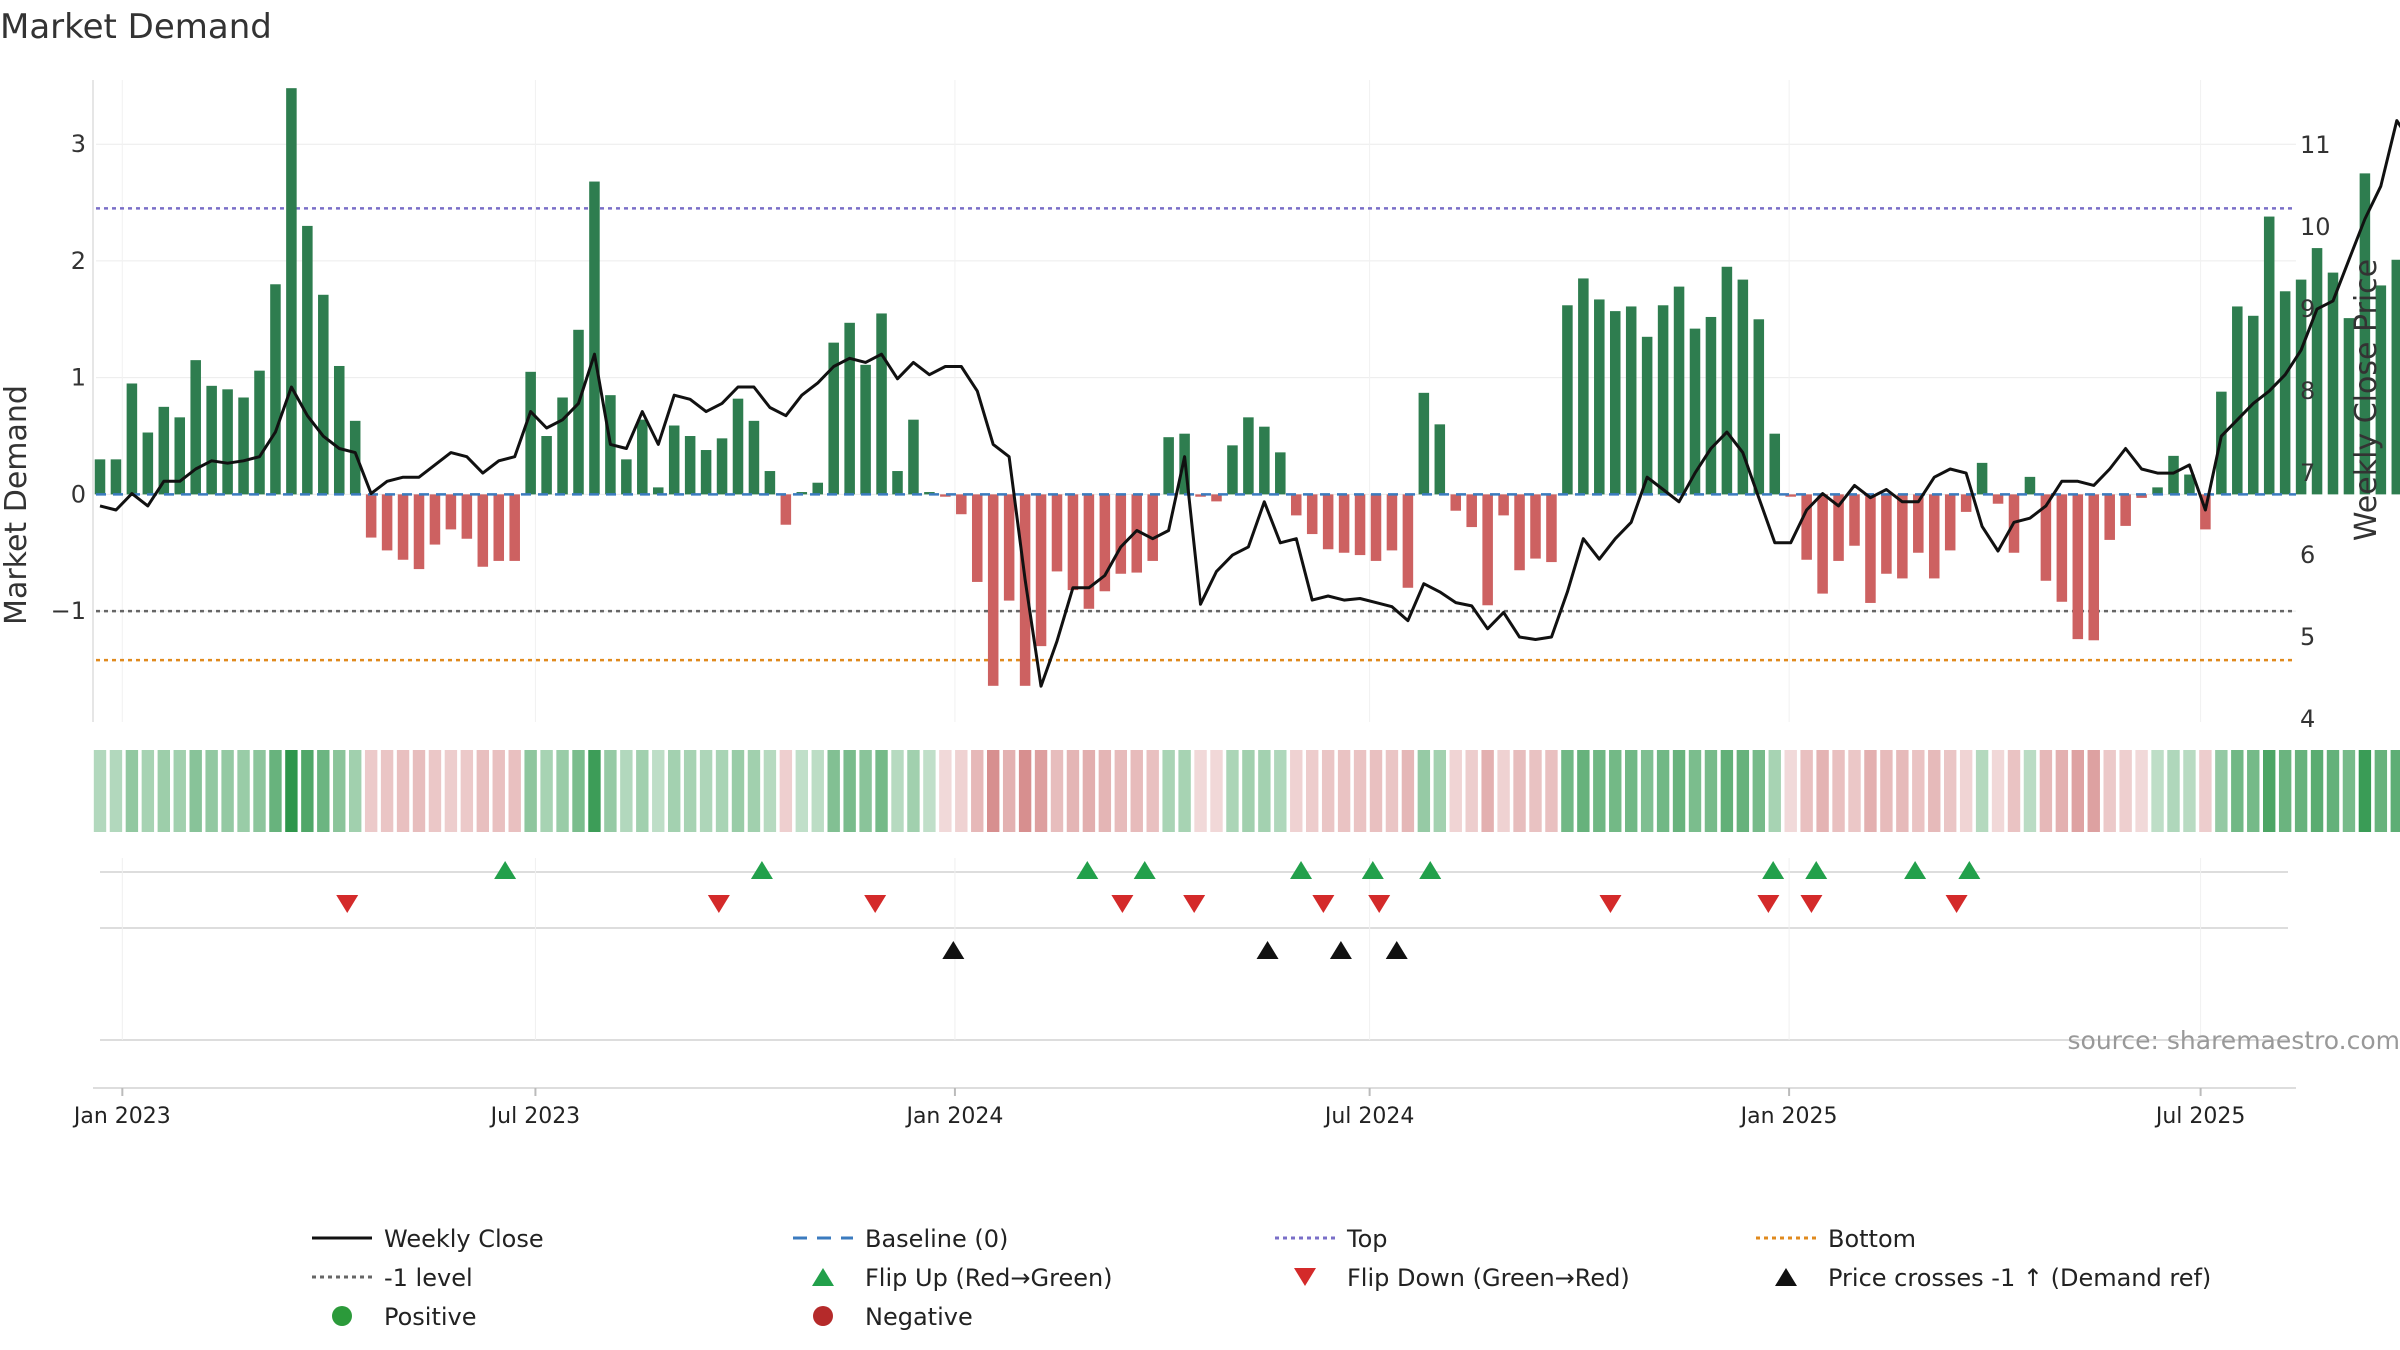 Image resolution: width=2400 pixels, height=1350 pixels. What do you see at coordinates (428, 1278) in the screenshot?
I see `legend-label: -1 level` at bounding box center [428, 1278].